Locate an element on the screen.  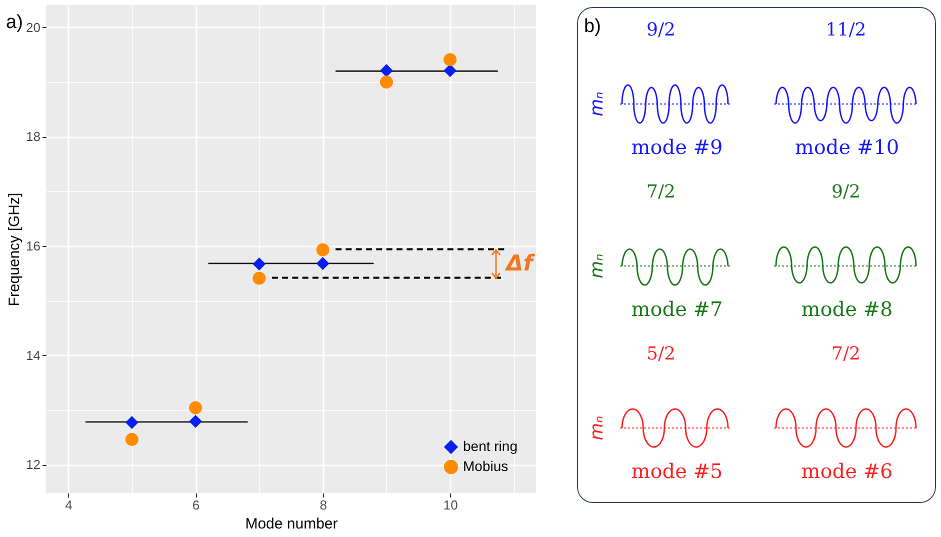
x-tick-label: 6 is located at coordinates (196, 505).